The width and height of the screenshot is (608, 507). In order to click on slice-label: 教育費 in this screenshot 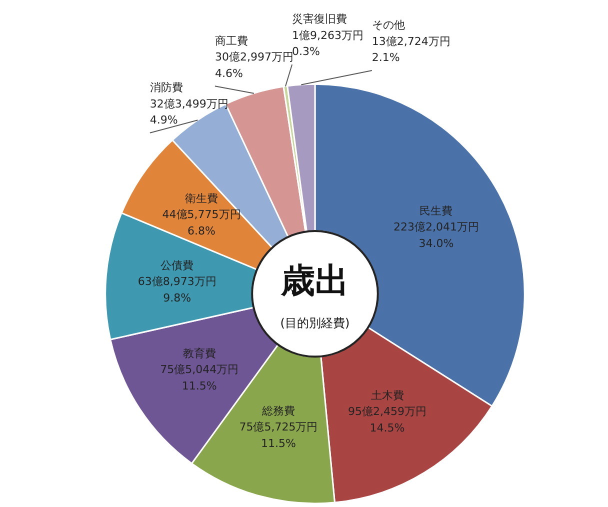, I will do `click(199, 353)`.